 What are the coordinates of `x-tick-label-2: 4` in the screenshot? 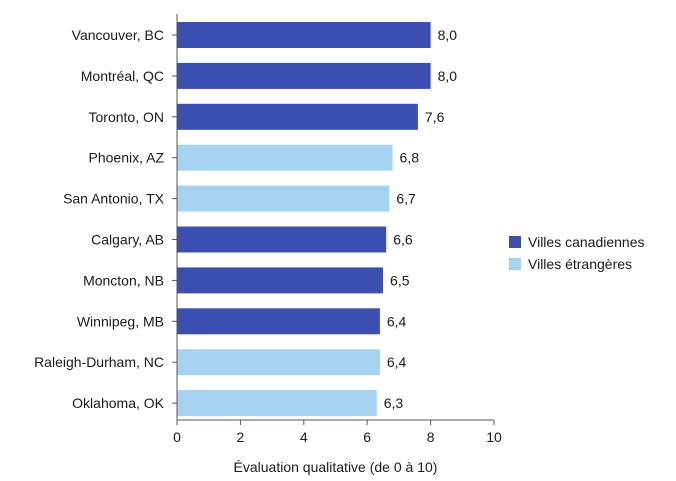 It's located at (304, 437).